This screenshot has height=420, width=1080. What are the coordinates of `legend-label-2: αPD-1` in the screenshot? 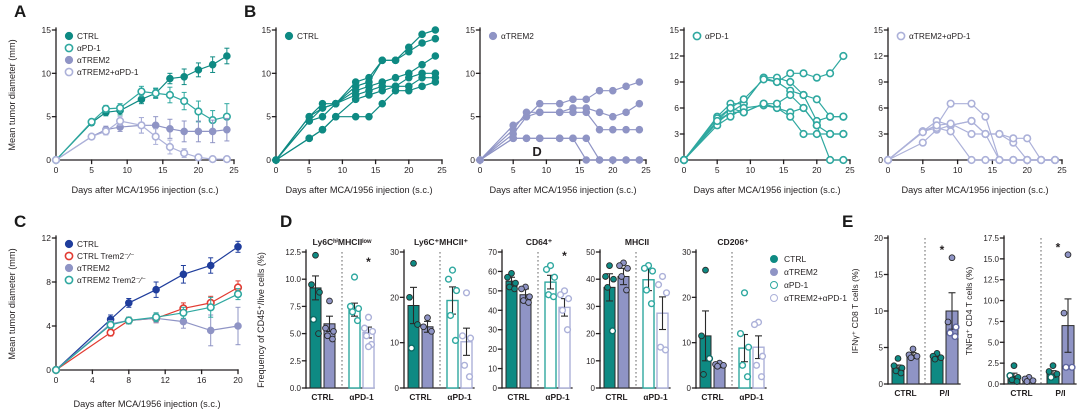 It's located at (796, 284).